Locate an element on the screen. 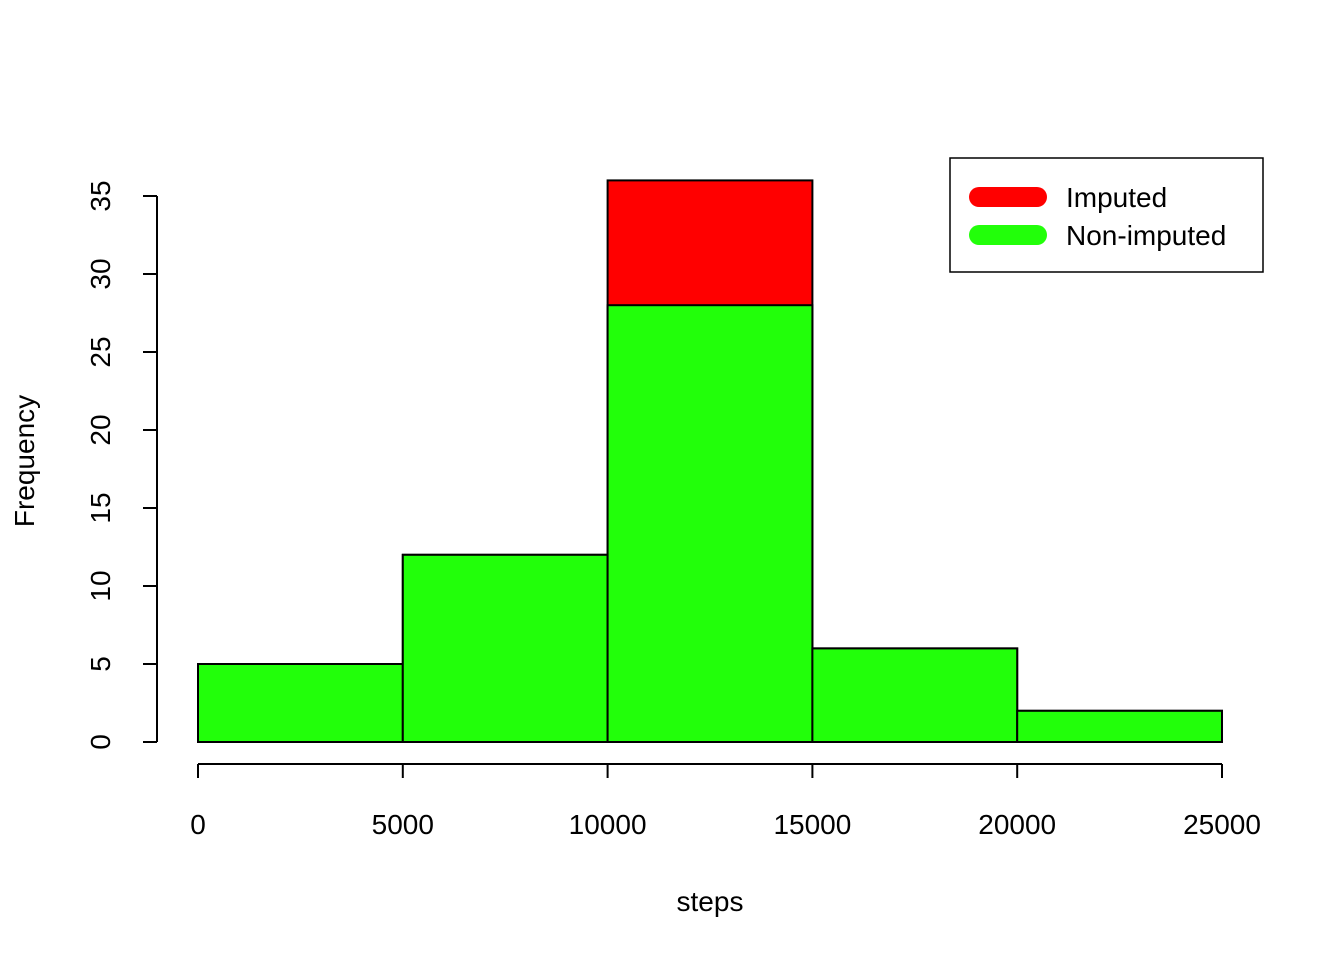 Image resolution: width=1344 pixels, height=960 pixels. legend: Imputed Non-imputed is located at coordinates (1106, 215).